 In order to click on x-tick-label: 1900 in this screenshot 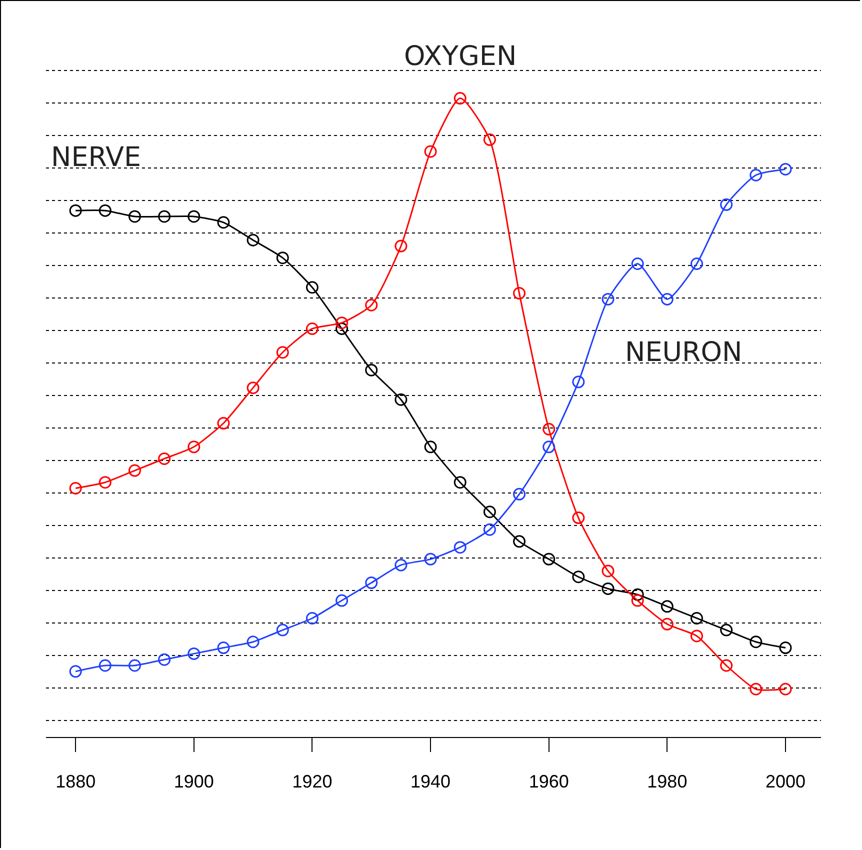, I will do `click(194, 782)`.